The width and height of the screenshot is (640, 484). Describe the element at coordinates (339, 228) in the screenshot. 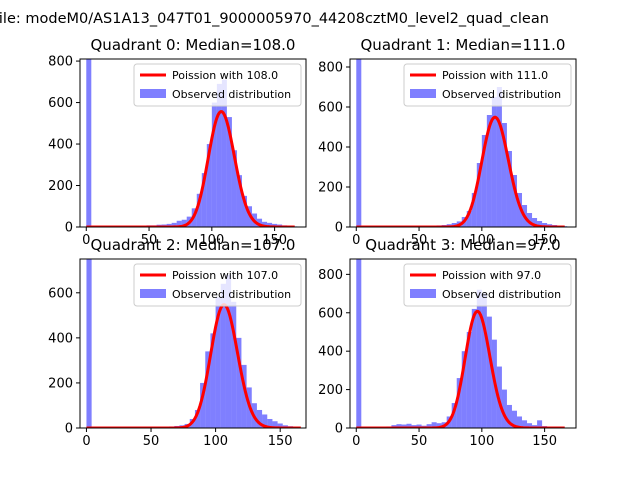

I see `y-tick-label-0: 0` at that location.